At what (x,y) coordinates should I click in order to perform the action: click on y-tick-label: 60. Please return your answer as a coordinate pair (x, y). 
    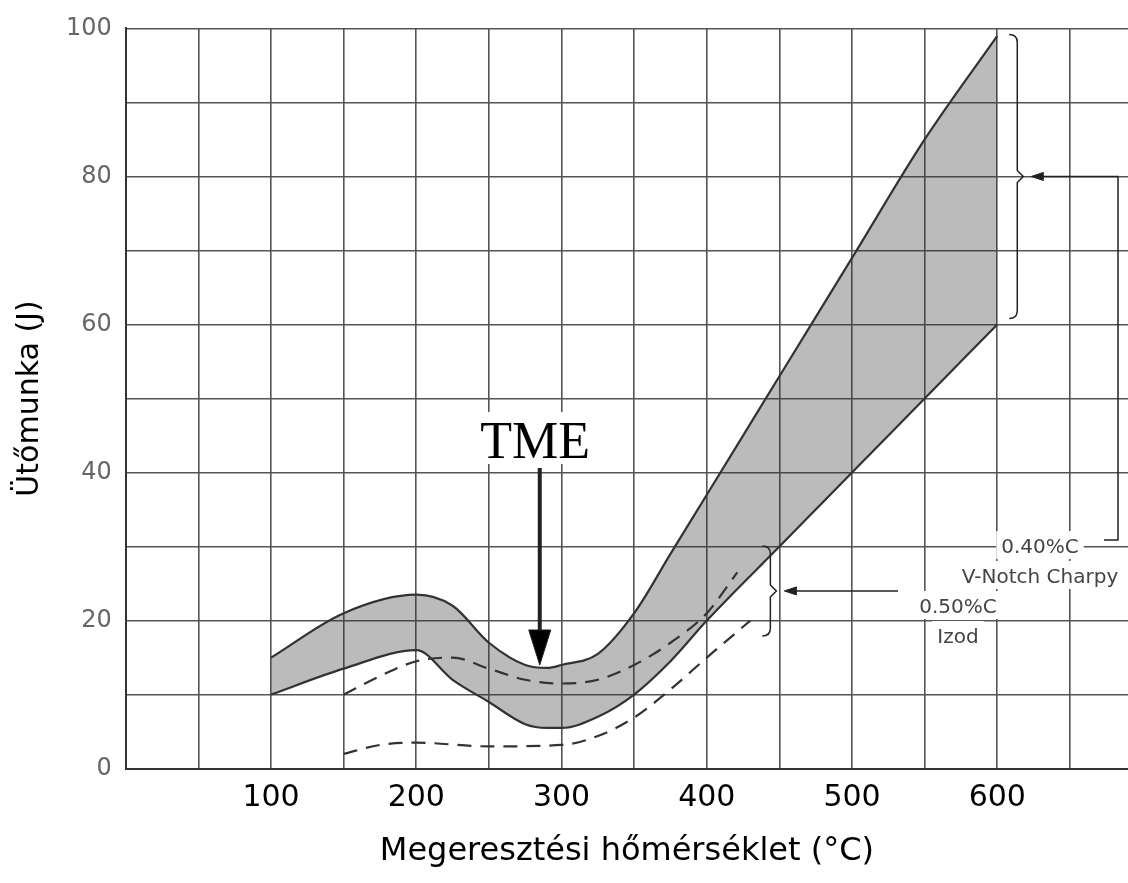
    Looking at the image, I should click on (96, 322).